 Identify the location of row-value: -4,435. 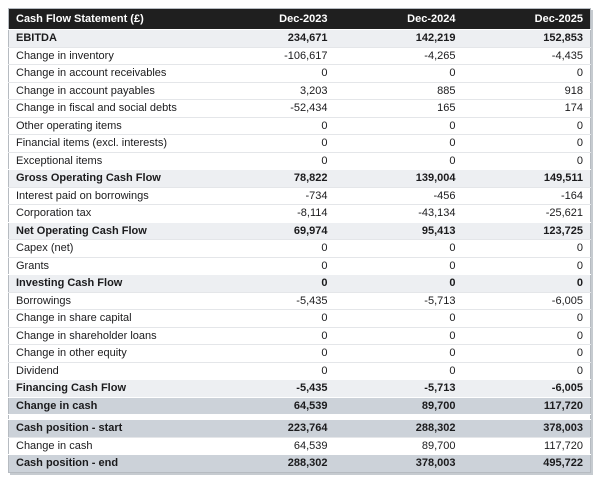
(526, 55).